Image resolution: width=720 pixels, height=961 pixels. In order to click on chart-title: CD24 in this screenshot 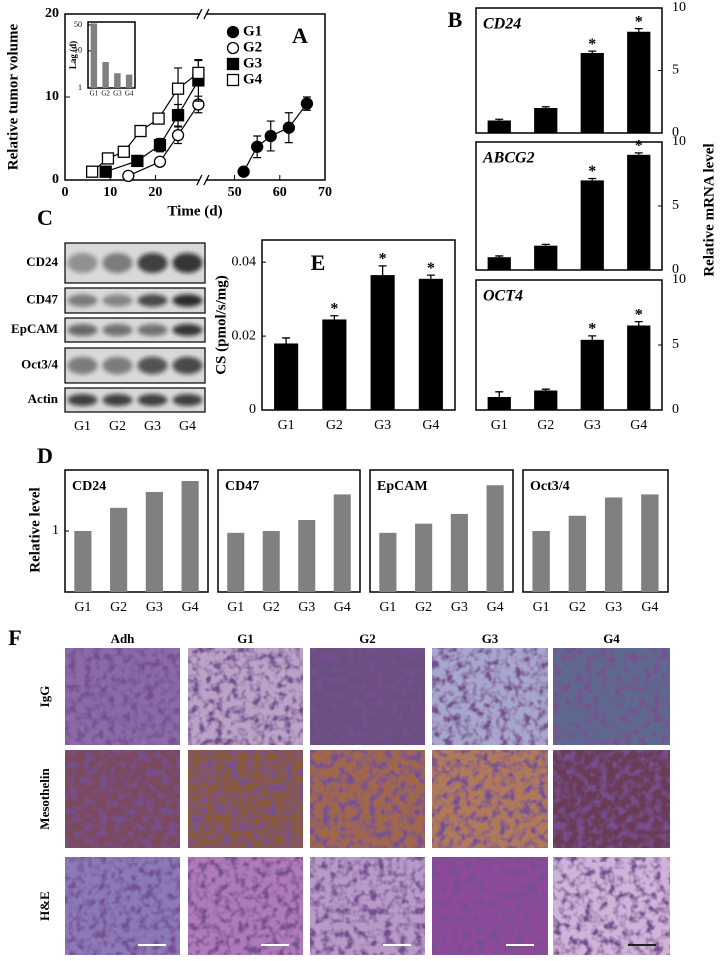, I will do `click(89, 486)`.